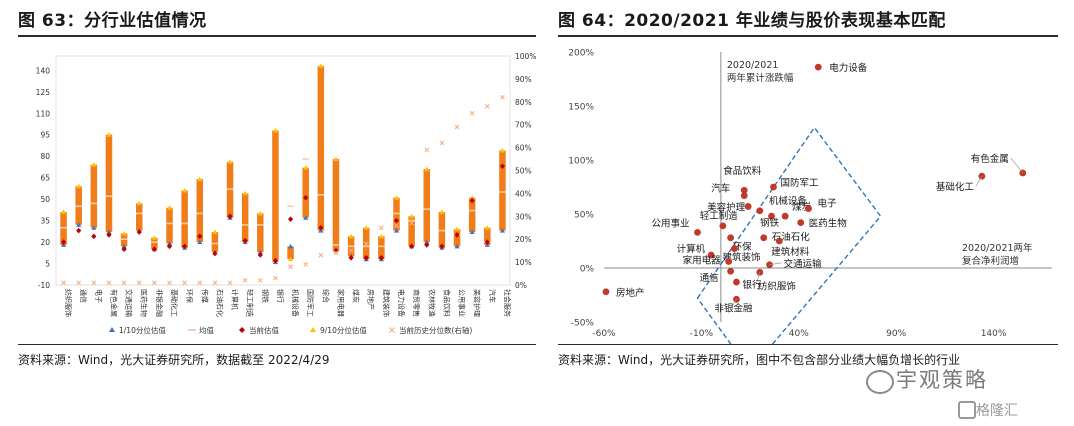 The height and width of the screenshot is (426, 1074). Describe the element at coordinates (587, 270) in the screenshot. I see `y-tick-label: 0%` at that location.